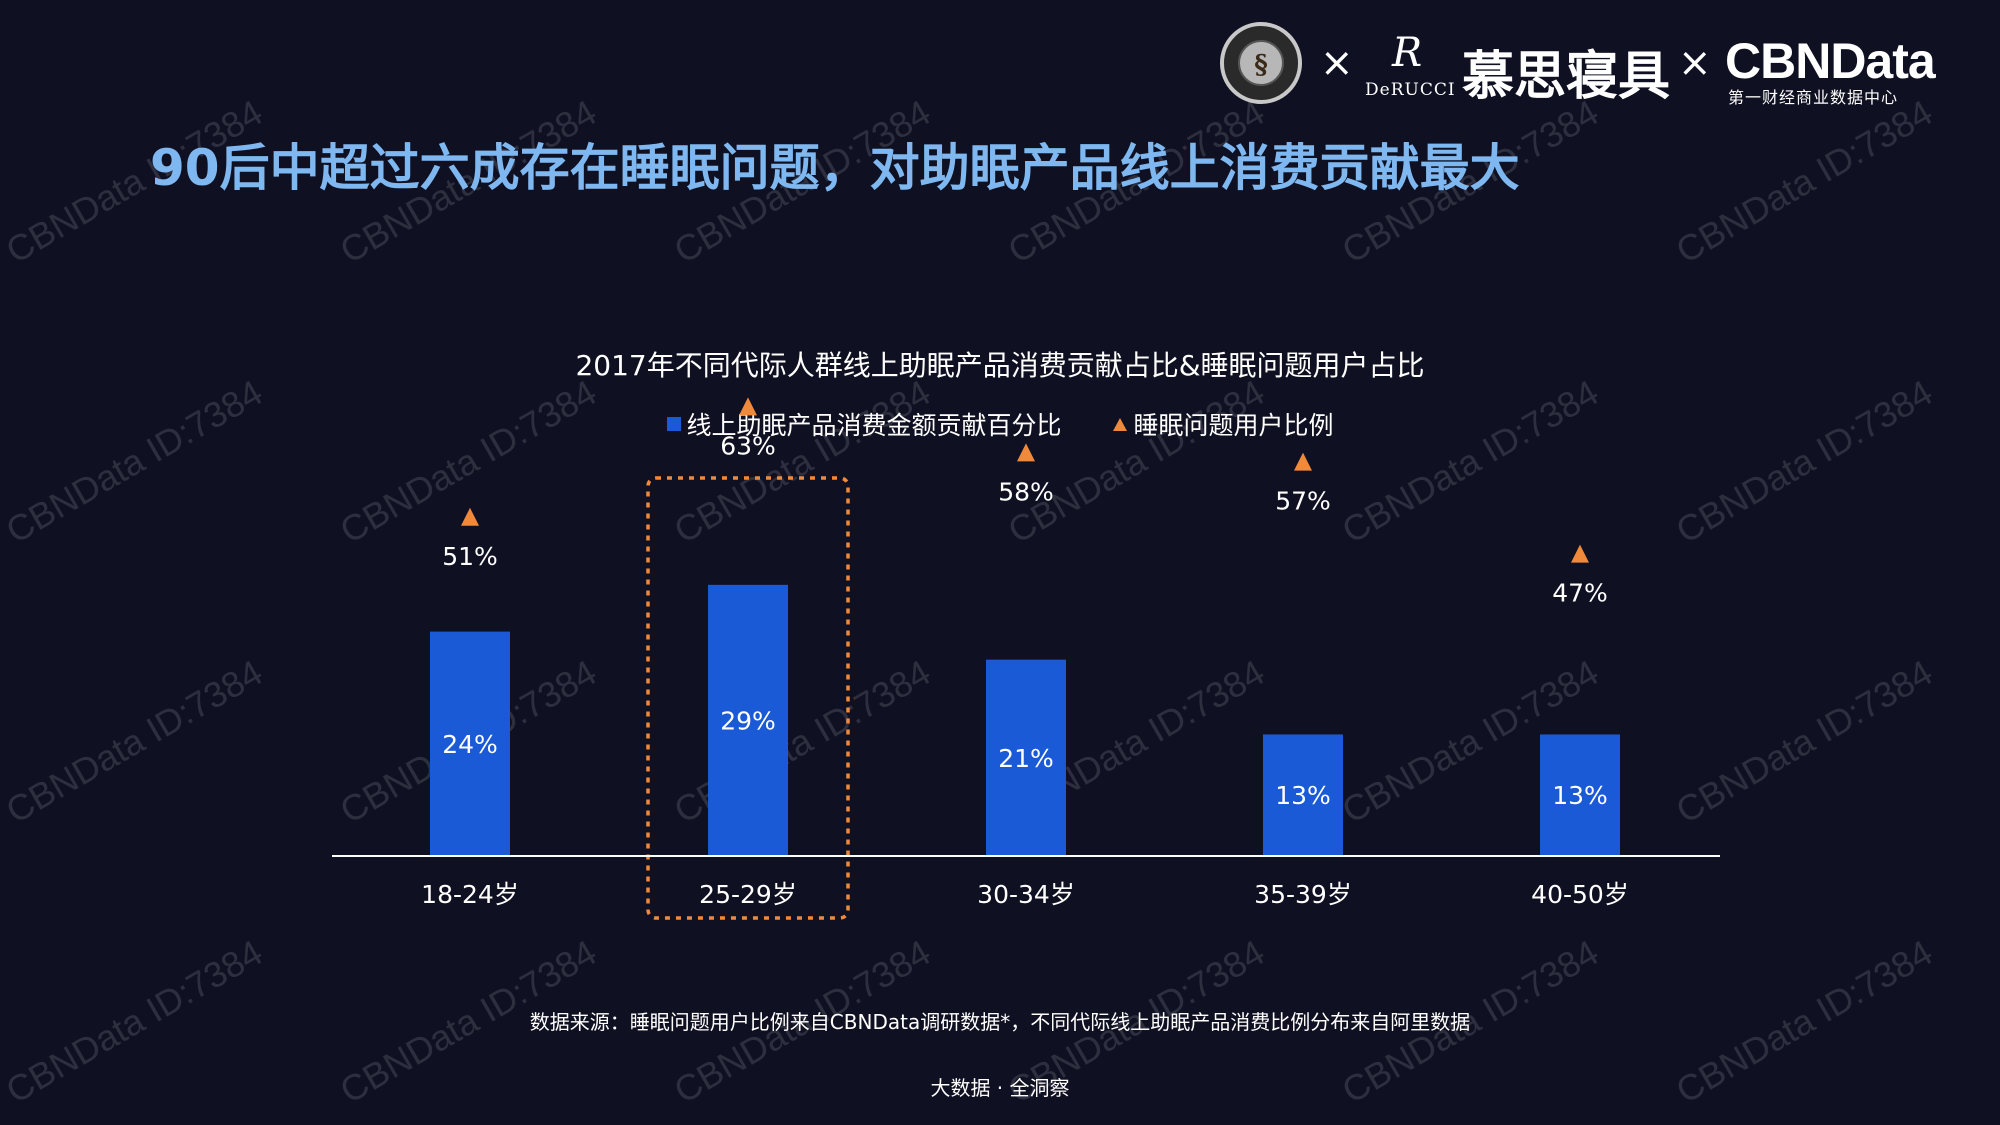 The height and width of the screenshot is (1125, 2000). I want to click on marker-value-label: 51%, so click(470, 556).